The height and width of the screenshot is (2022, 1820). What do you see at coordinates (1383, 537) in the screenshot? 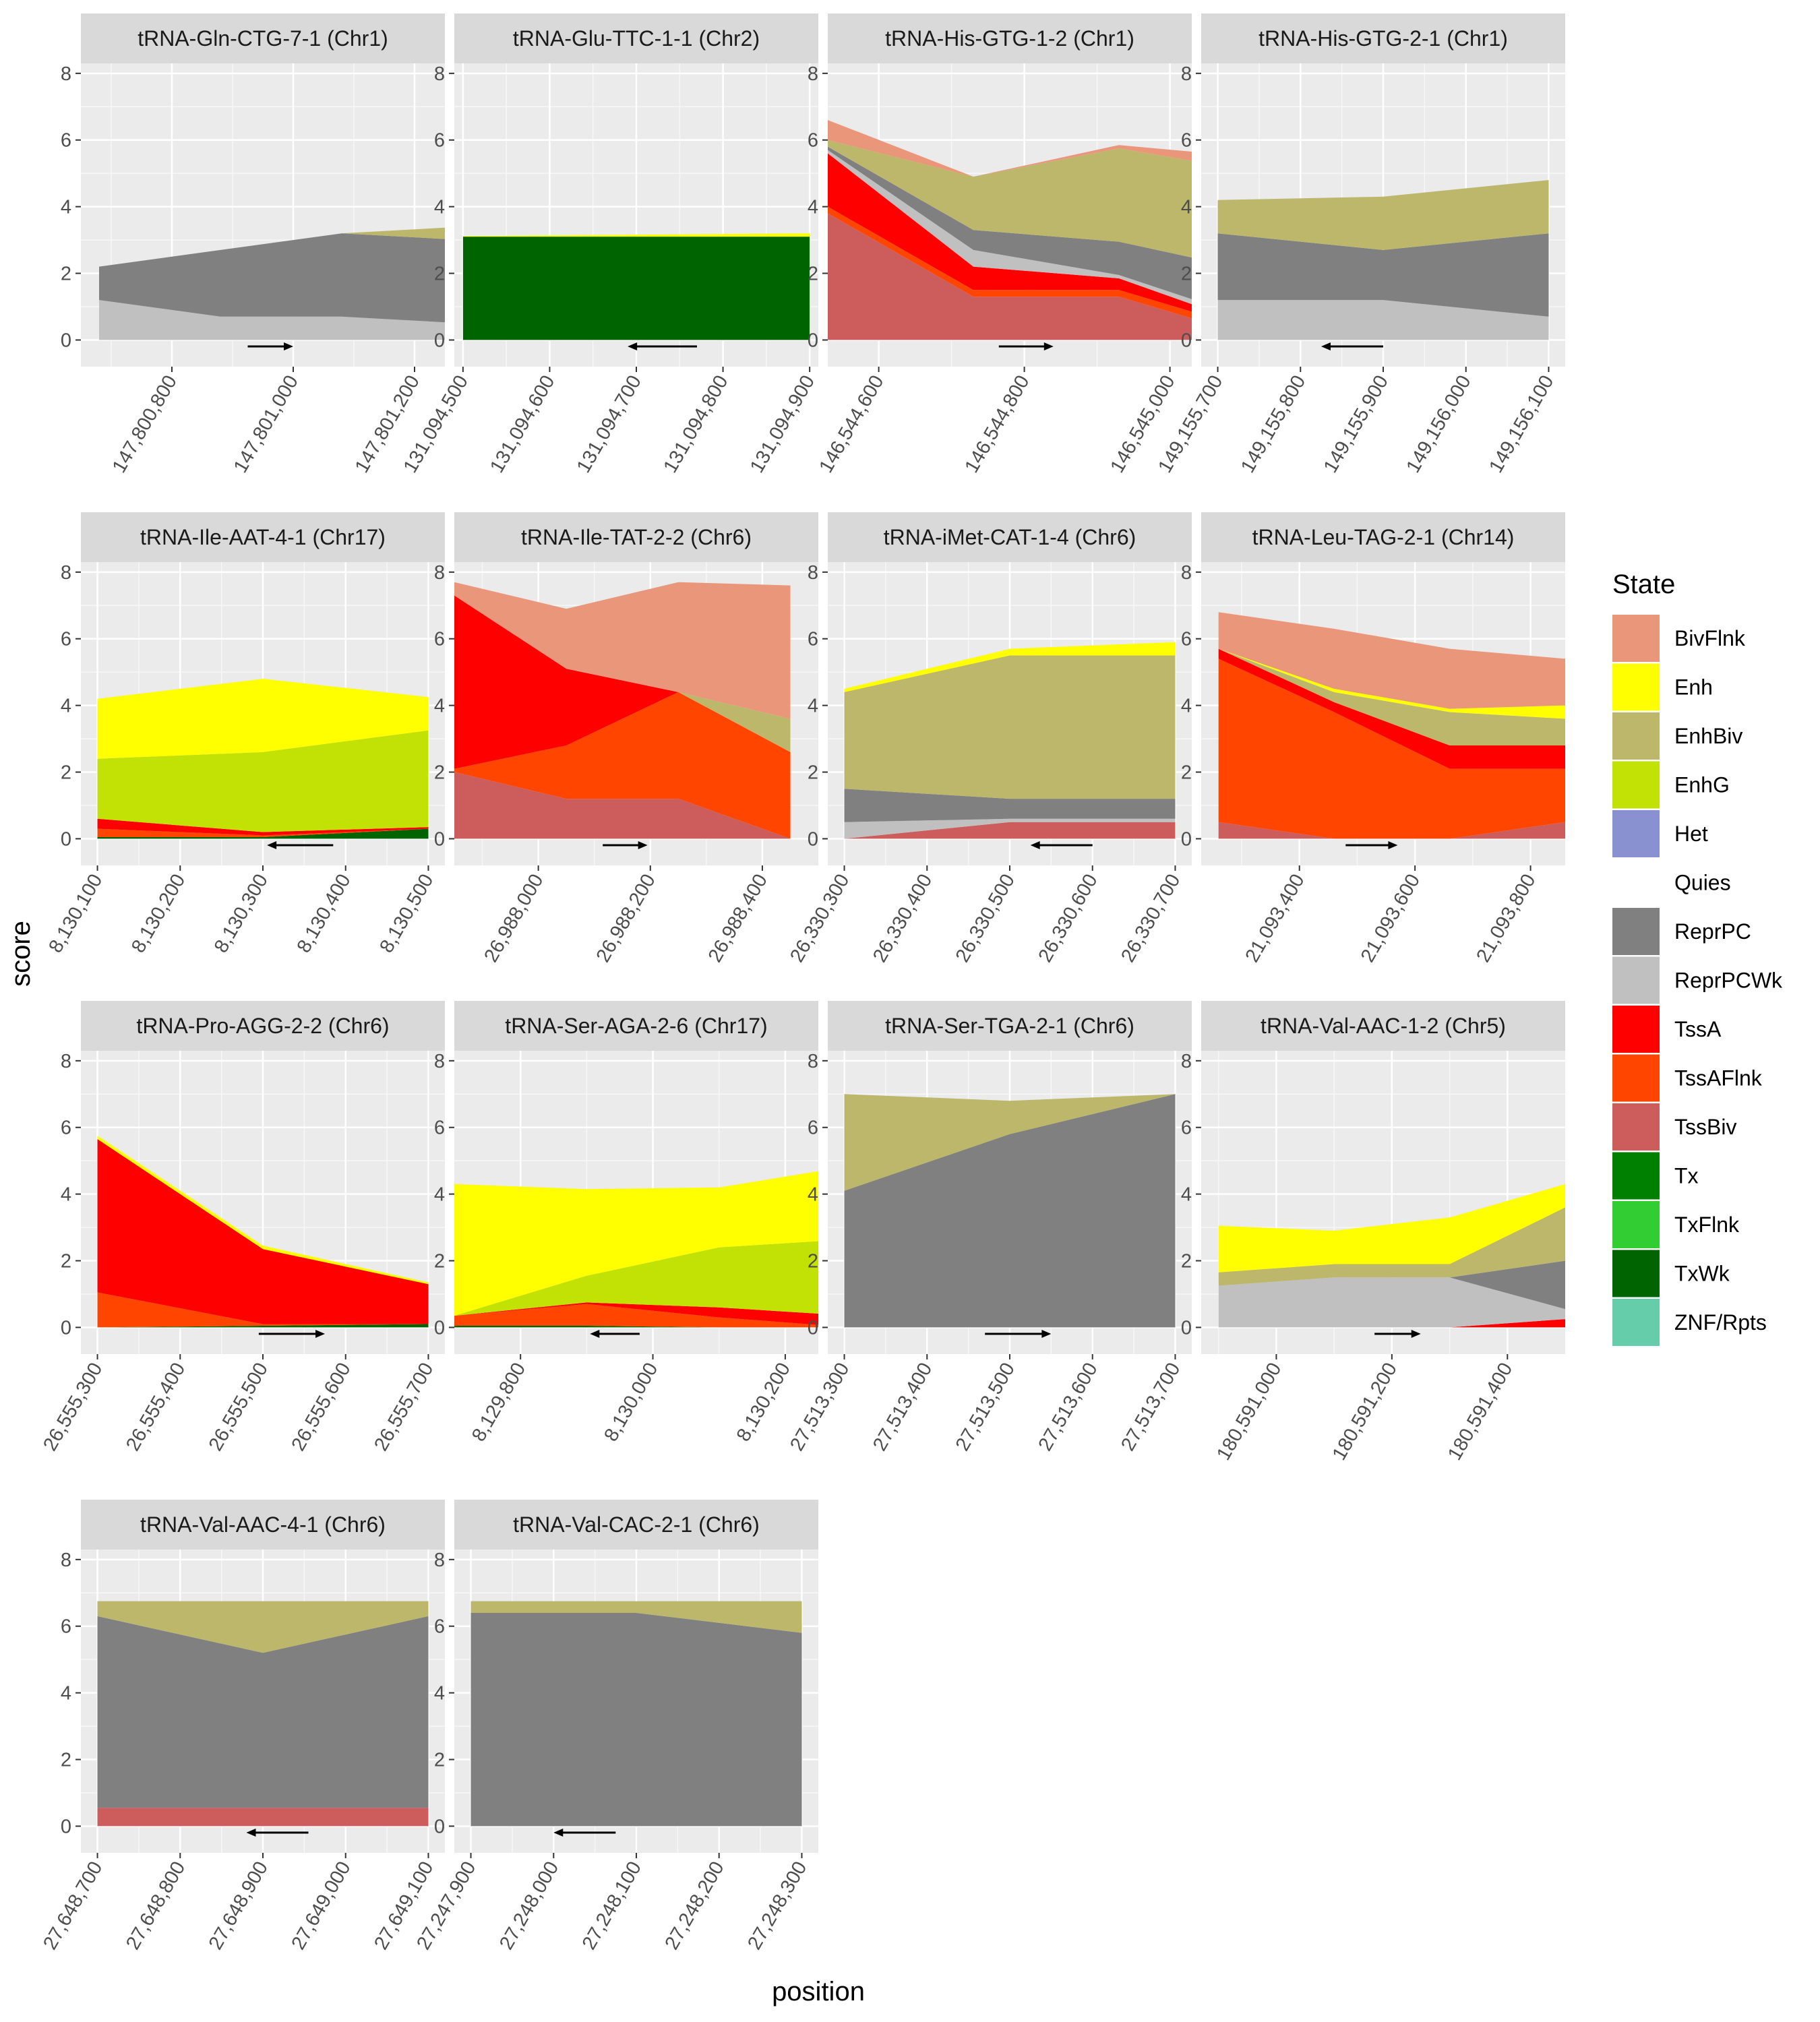
I see `panel-title: tRNA-Leu-TAG-2-1 (Chr14)` at bounding box center [1383, 537].